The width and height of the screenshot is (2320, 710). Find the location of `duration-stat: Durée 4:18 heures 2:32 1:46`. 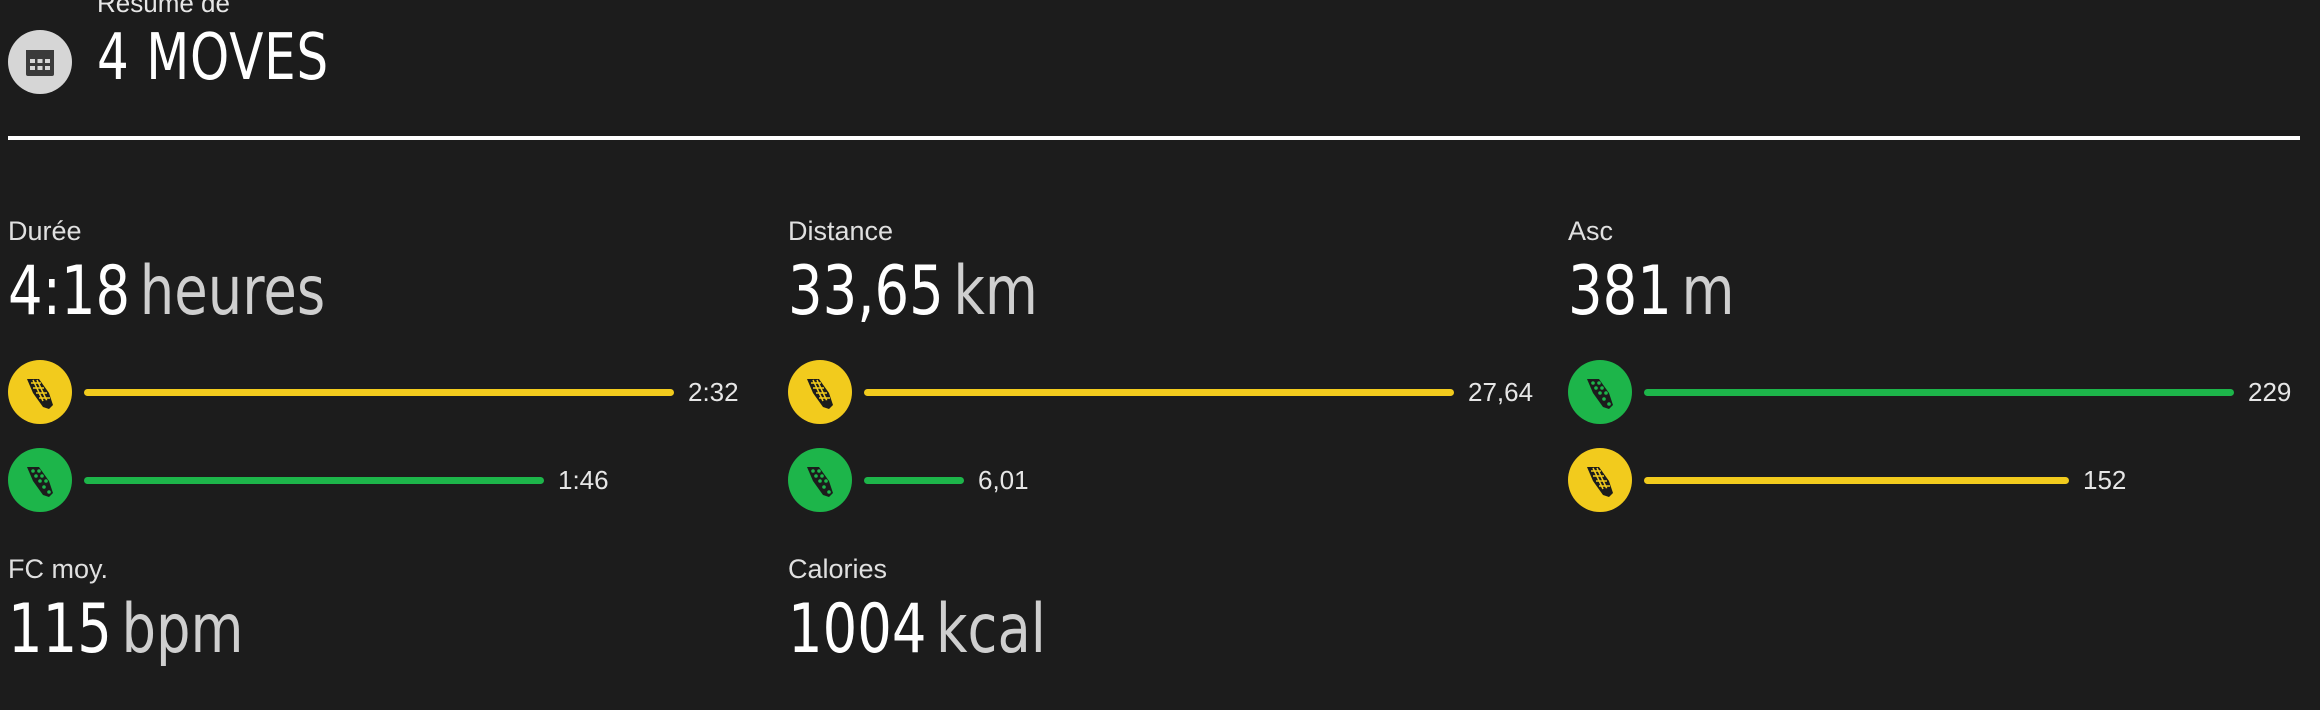

duration-stat: Durée 4:18 heures 2:32 1:46 is located at coordinates (388, 370).